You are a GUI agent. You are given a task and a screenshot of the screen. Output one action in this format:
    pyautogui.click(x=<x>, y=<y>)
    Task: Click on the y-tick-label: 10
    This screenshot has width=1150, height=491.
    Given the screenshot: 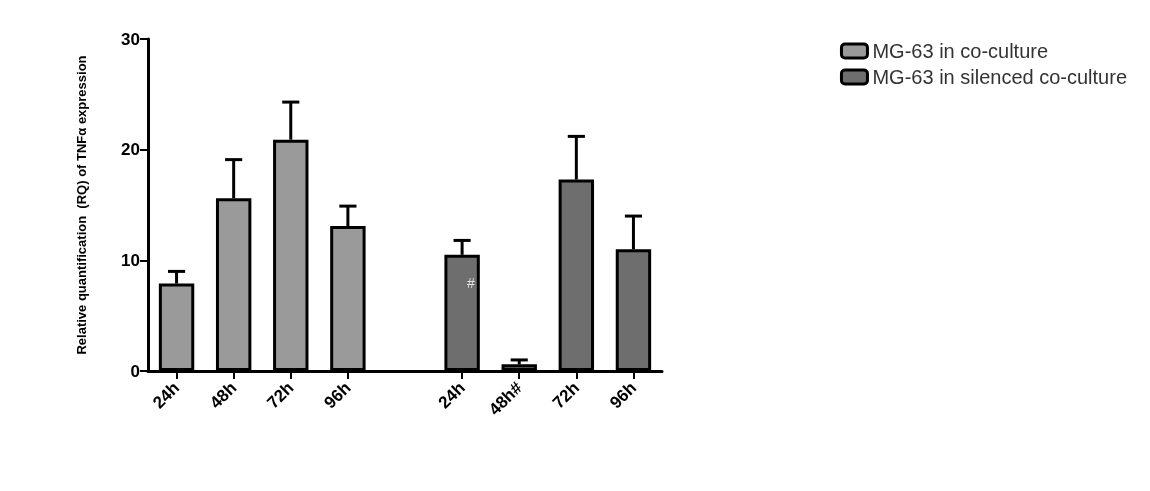 What is the action you would take?
    pyautogui.click(x=130, y=260)
    